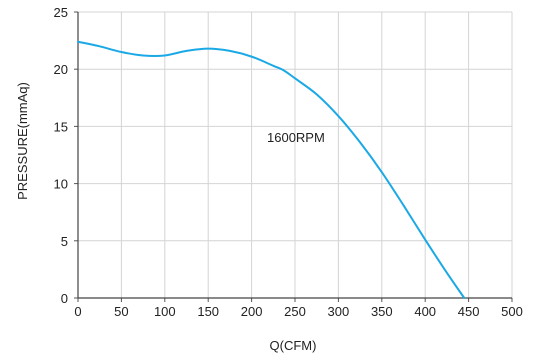  What do you see at coordinates (61, 126) in the screenshot?
I see `y-tick-label: 15` at bounding box center [61, 126].